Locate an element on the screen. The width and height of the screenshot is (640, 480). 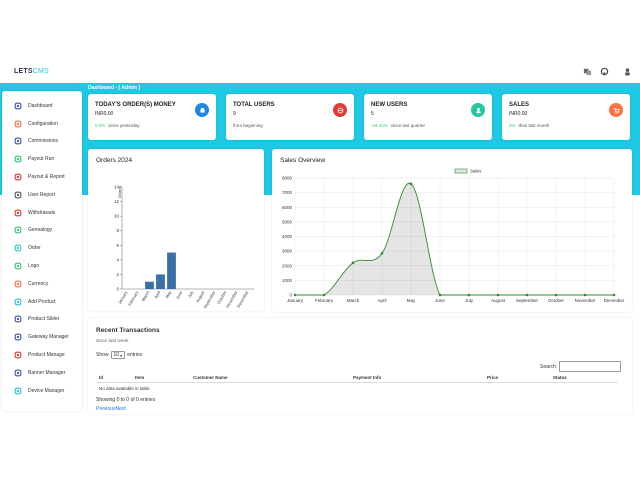
sidebar-item-label: Order is located at coordinates (34, 248).